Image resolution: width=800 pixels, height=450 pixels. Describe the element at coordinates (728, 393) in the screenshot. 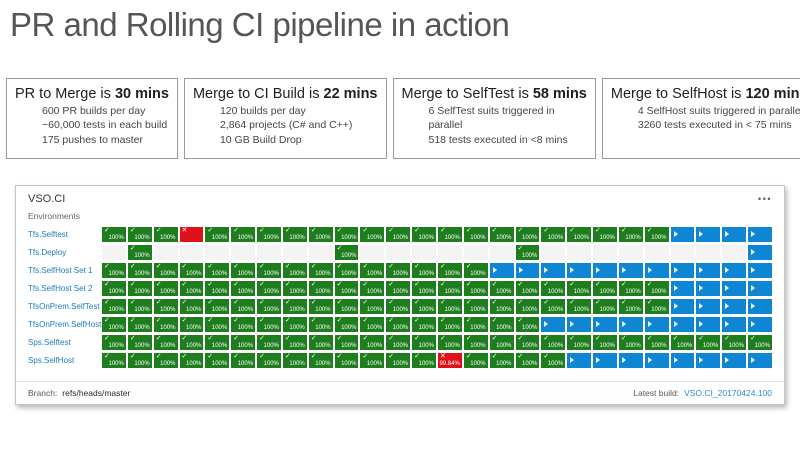

I see `latest-build-link: VSO.CI_20170424.100` at that location.